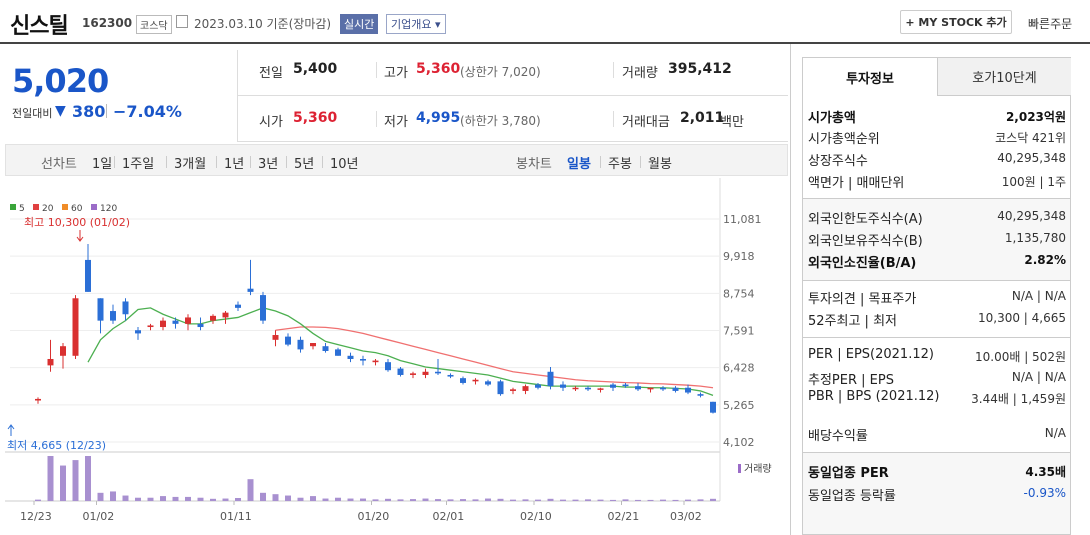  Describe the element at coordinates (315, 69) in the screenshot. I see `prev-close-value: 5,400` at that location.